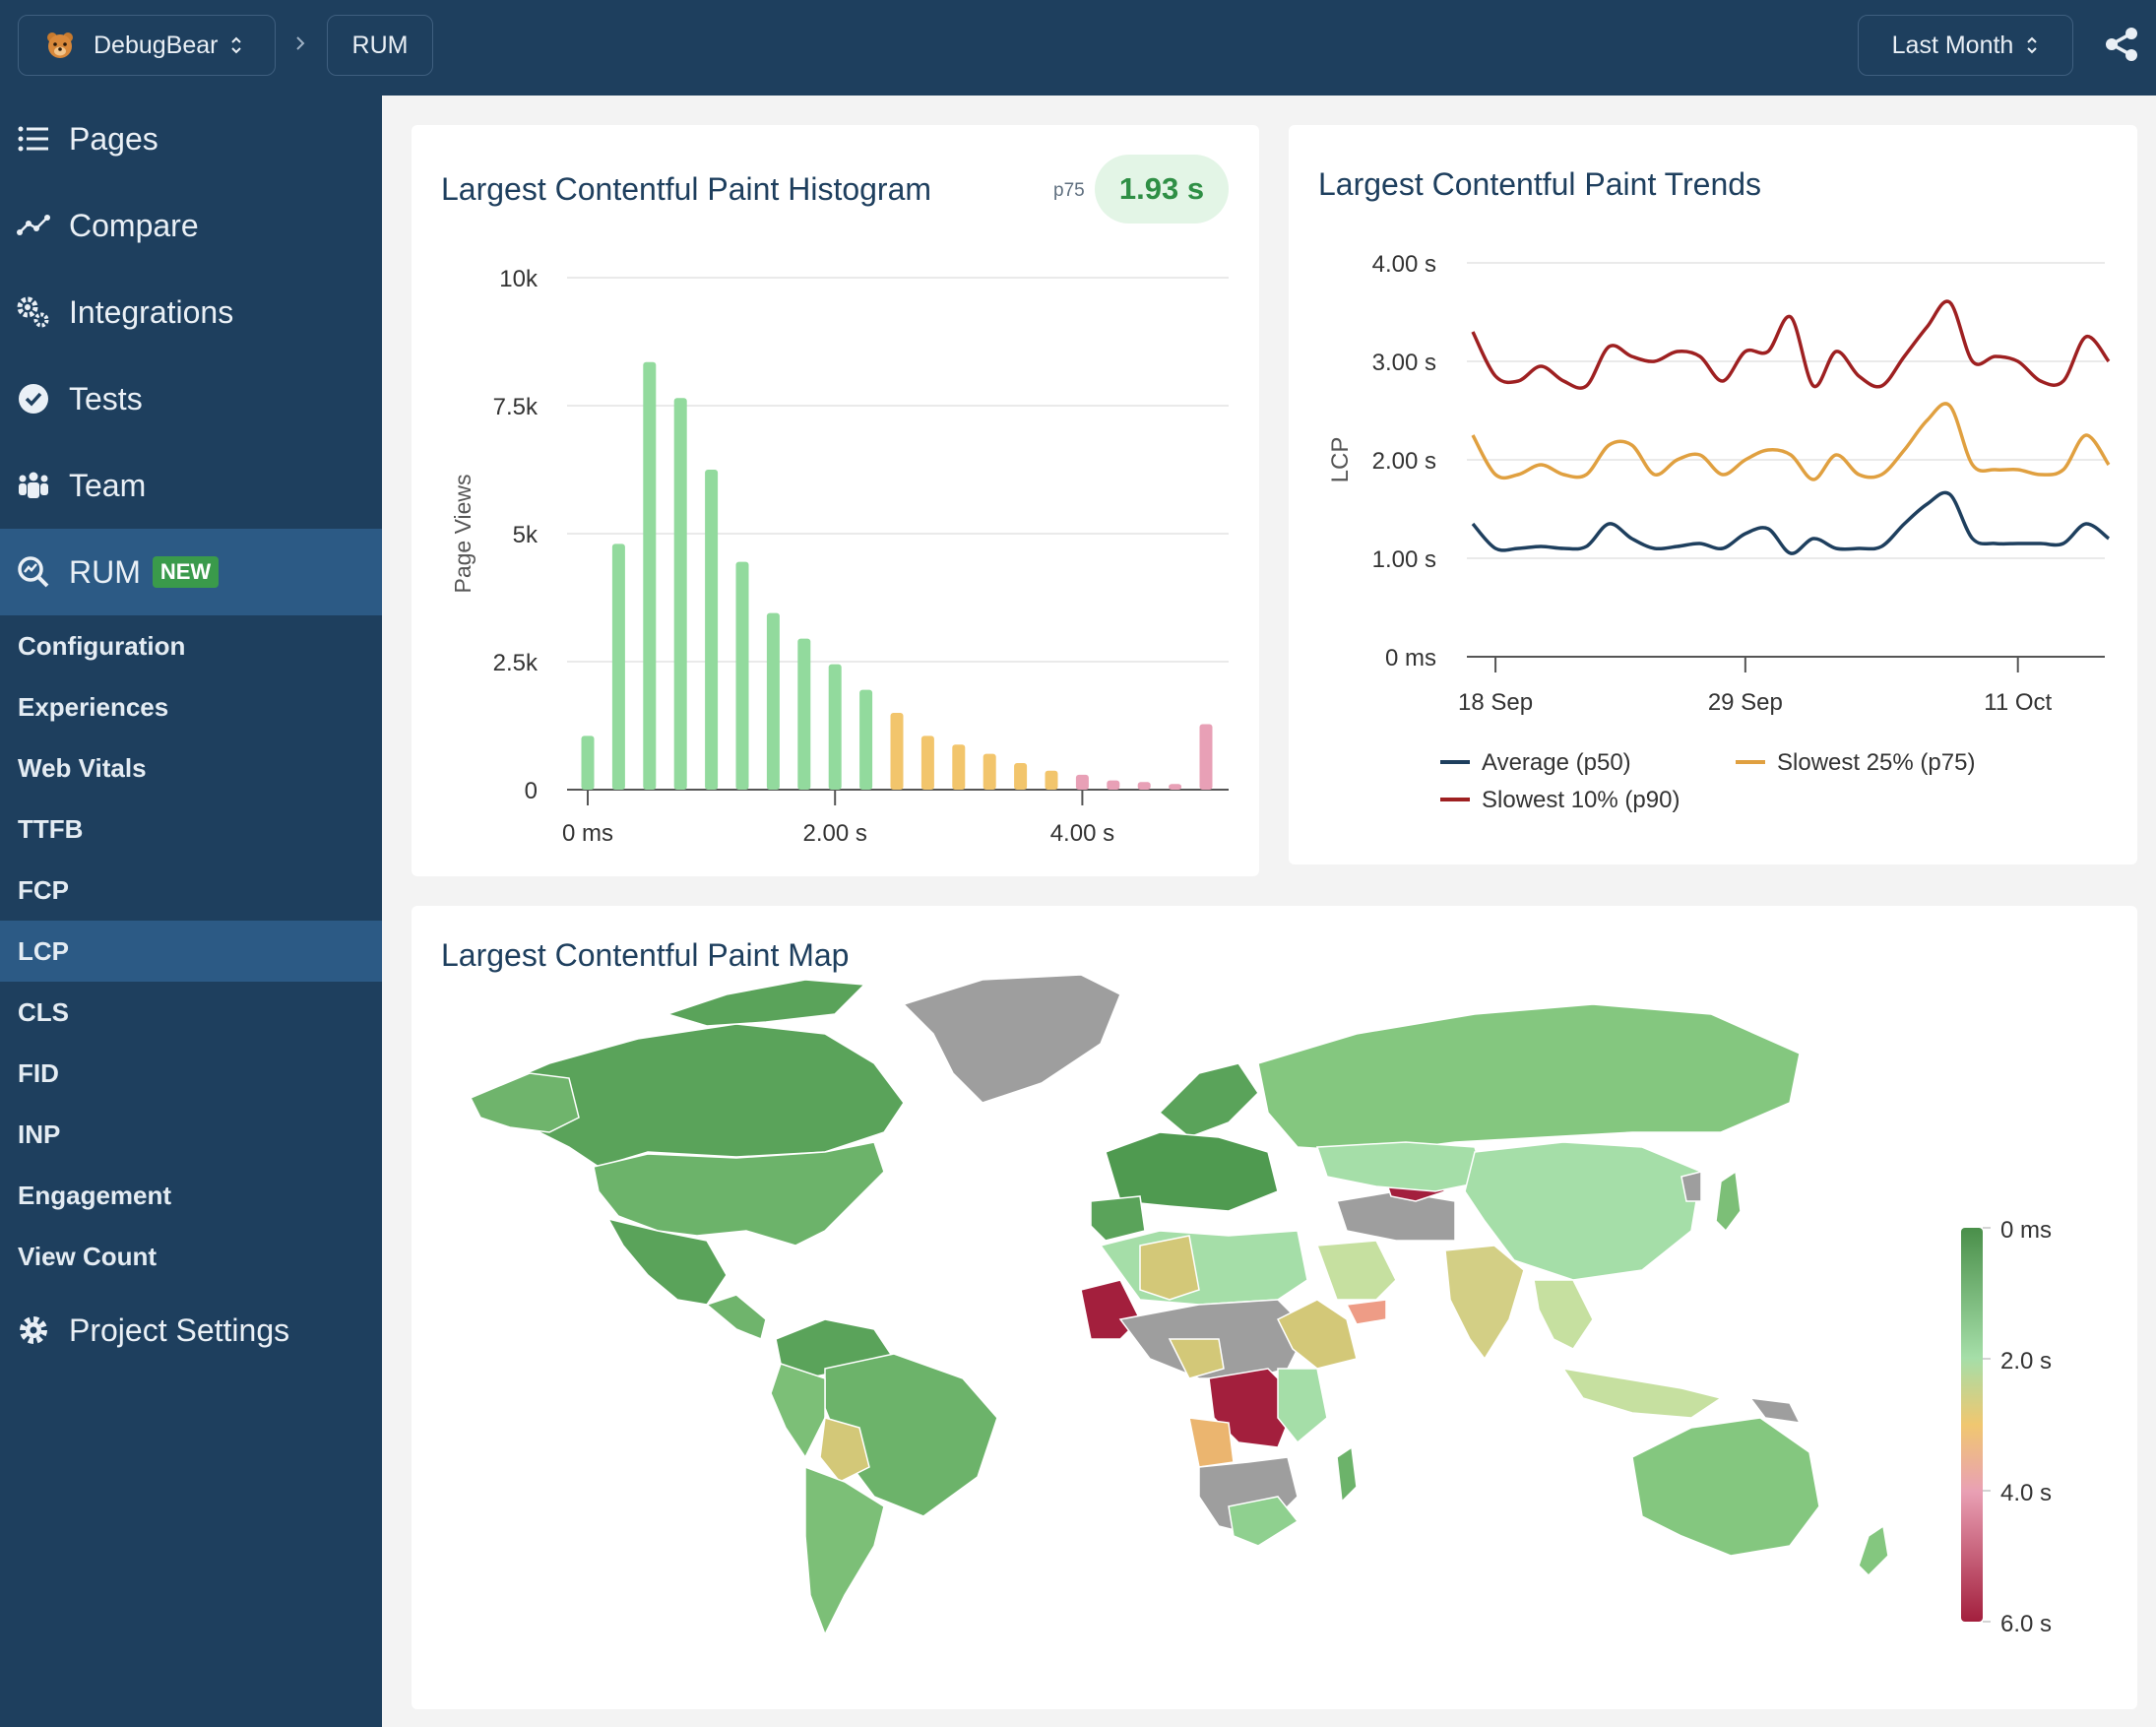 Image resolution: width=2156 pixels, height=1727 pixels. What do you see at coordinates (2122, 44) in the screenshot?
I see `share-icon` at bounding box center [2122, 44].